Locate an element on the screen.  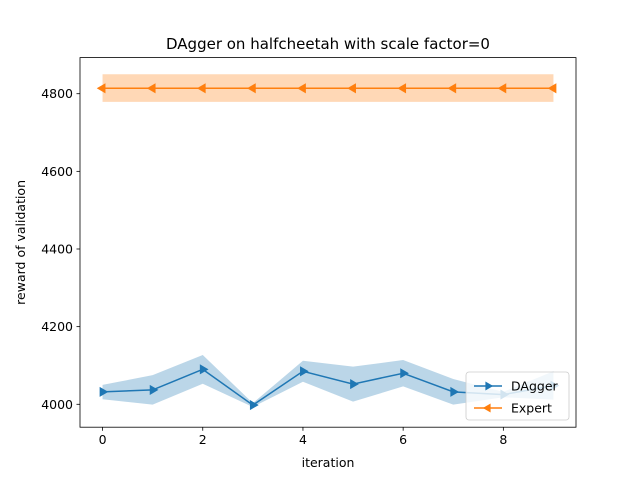
y-axis-label: reward of validation is located at coordinates (20, 242).